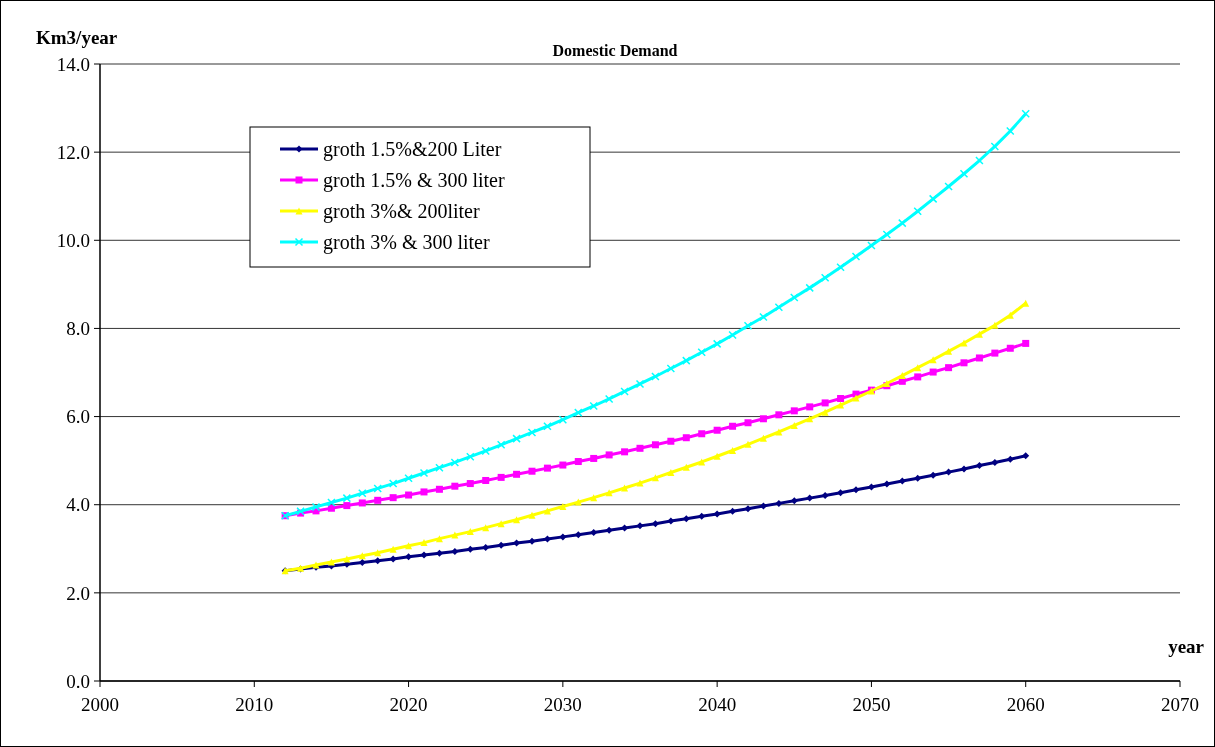  I want to click on x-tick-label: 2060, so click(1025, 704).